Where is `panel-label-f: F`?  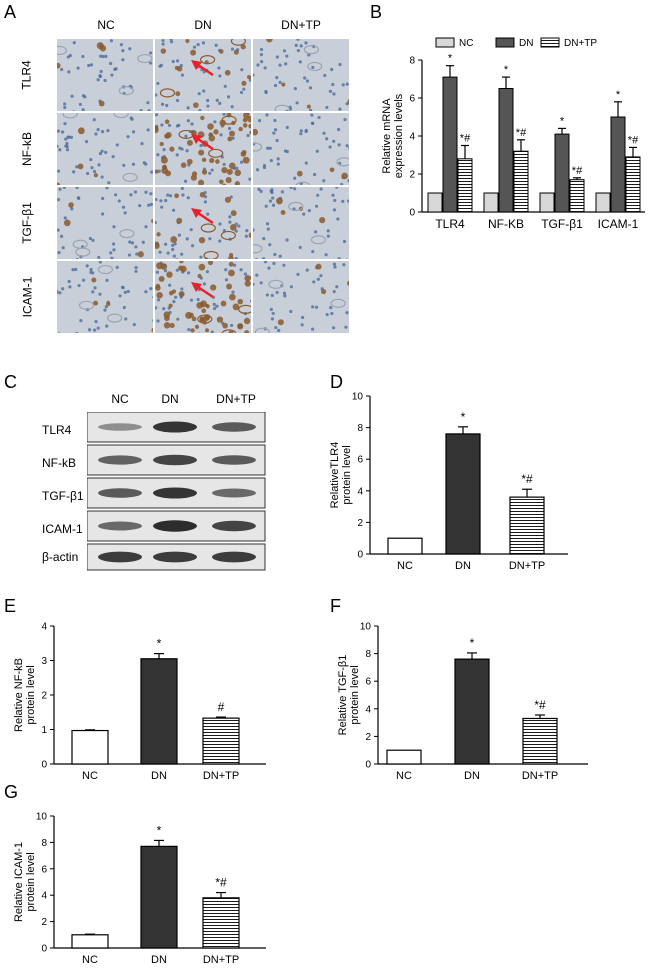
panel-label-f: F is located at coordinates (335, 606).